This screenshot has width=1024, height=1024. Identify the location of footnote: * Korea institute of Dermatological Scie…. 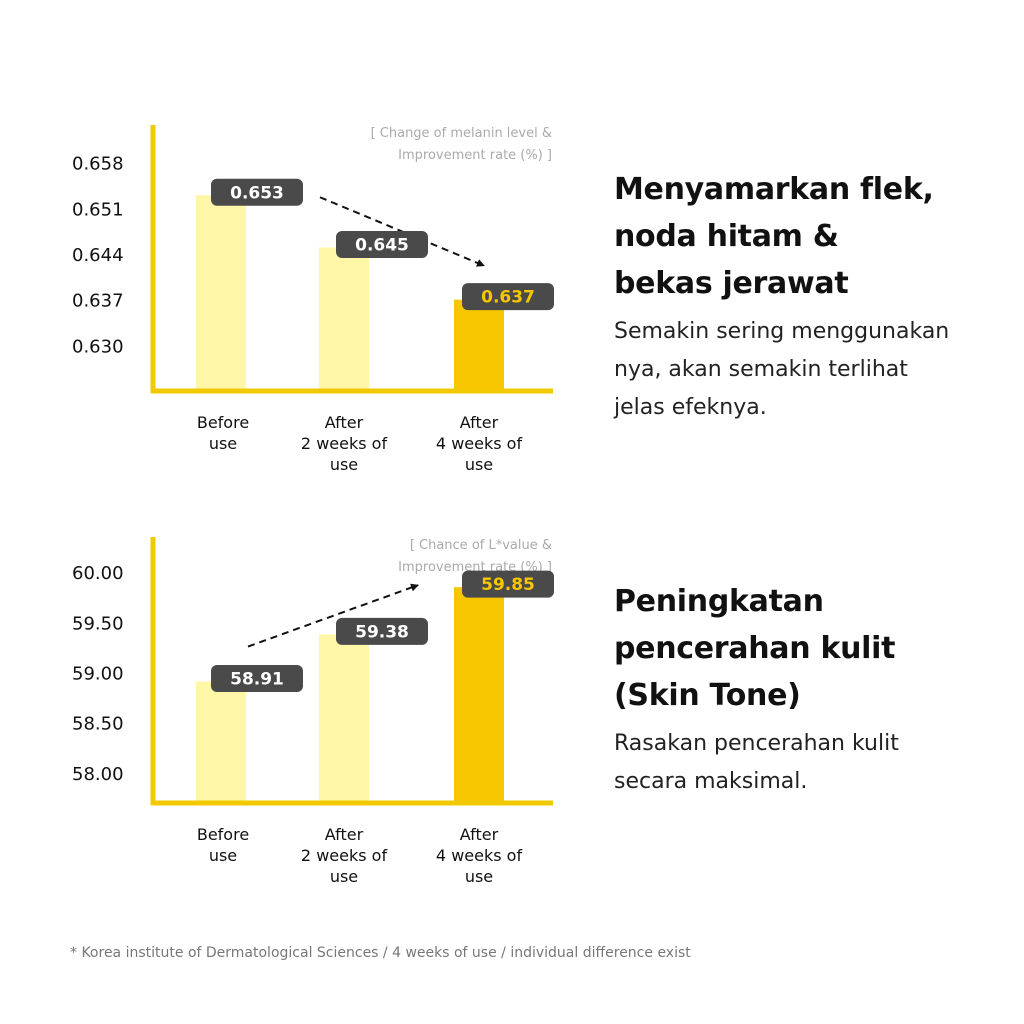
(380, 953).